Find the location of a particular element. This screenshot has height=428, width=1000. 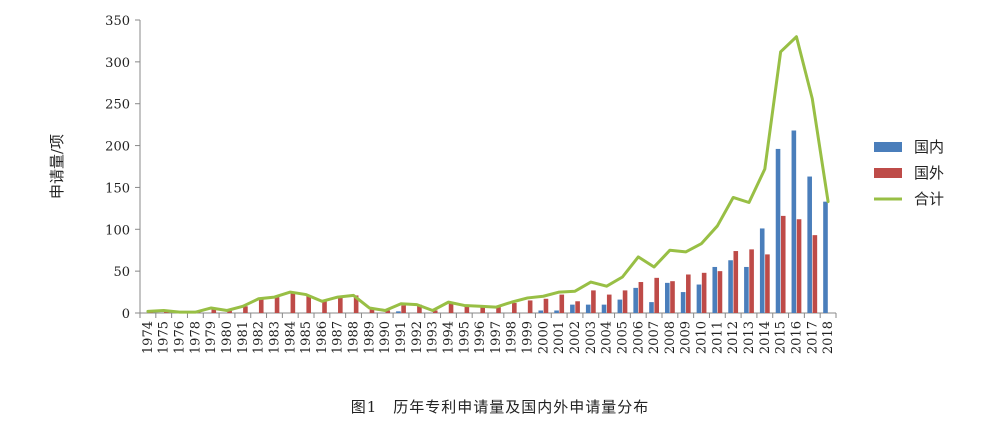

legend-label: 合计 is located at coordinates (929, 199).